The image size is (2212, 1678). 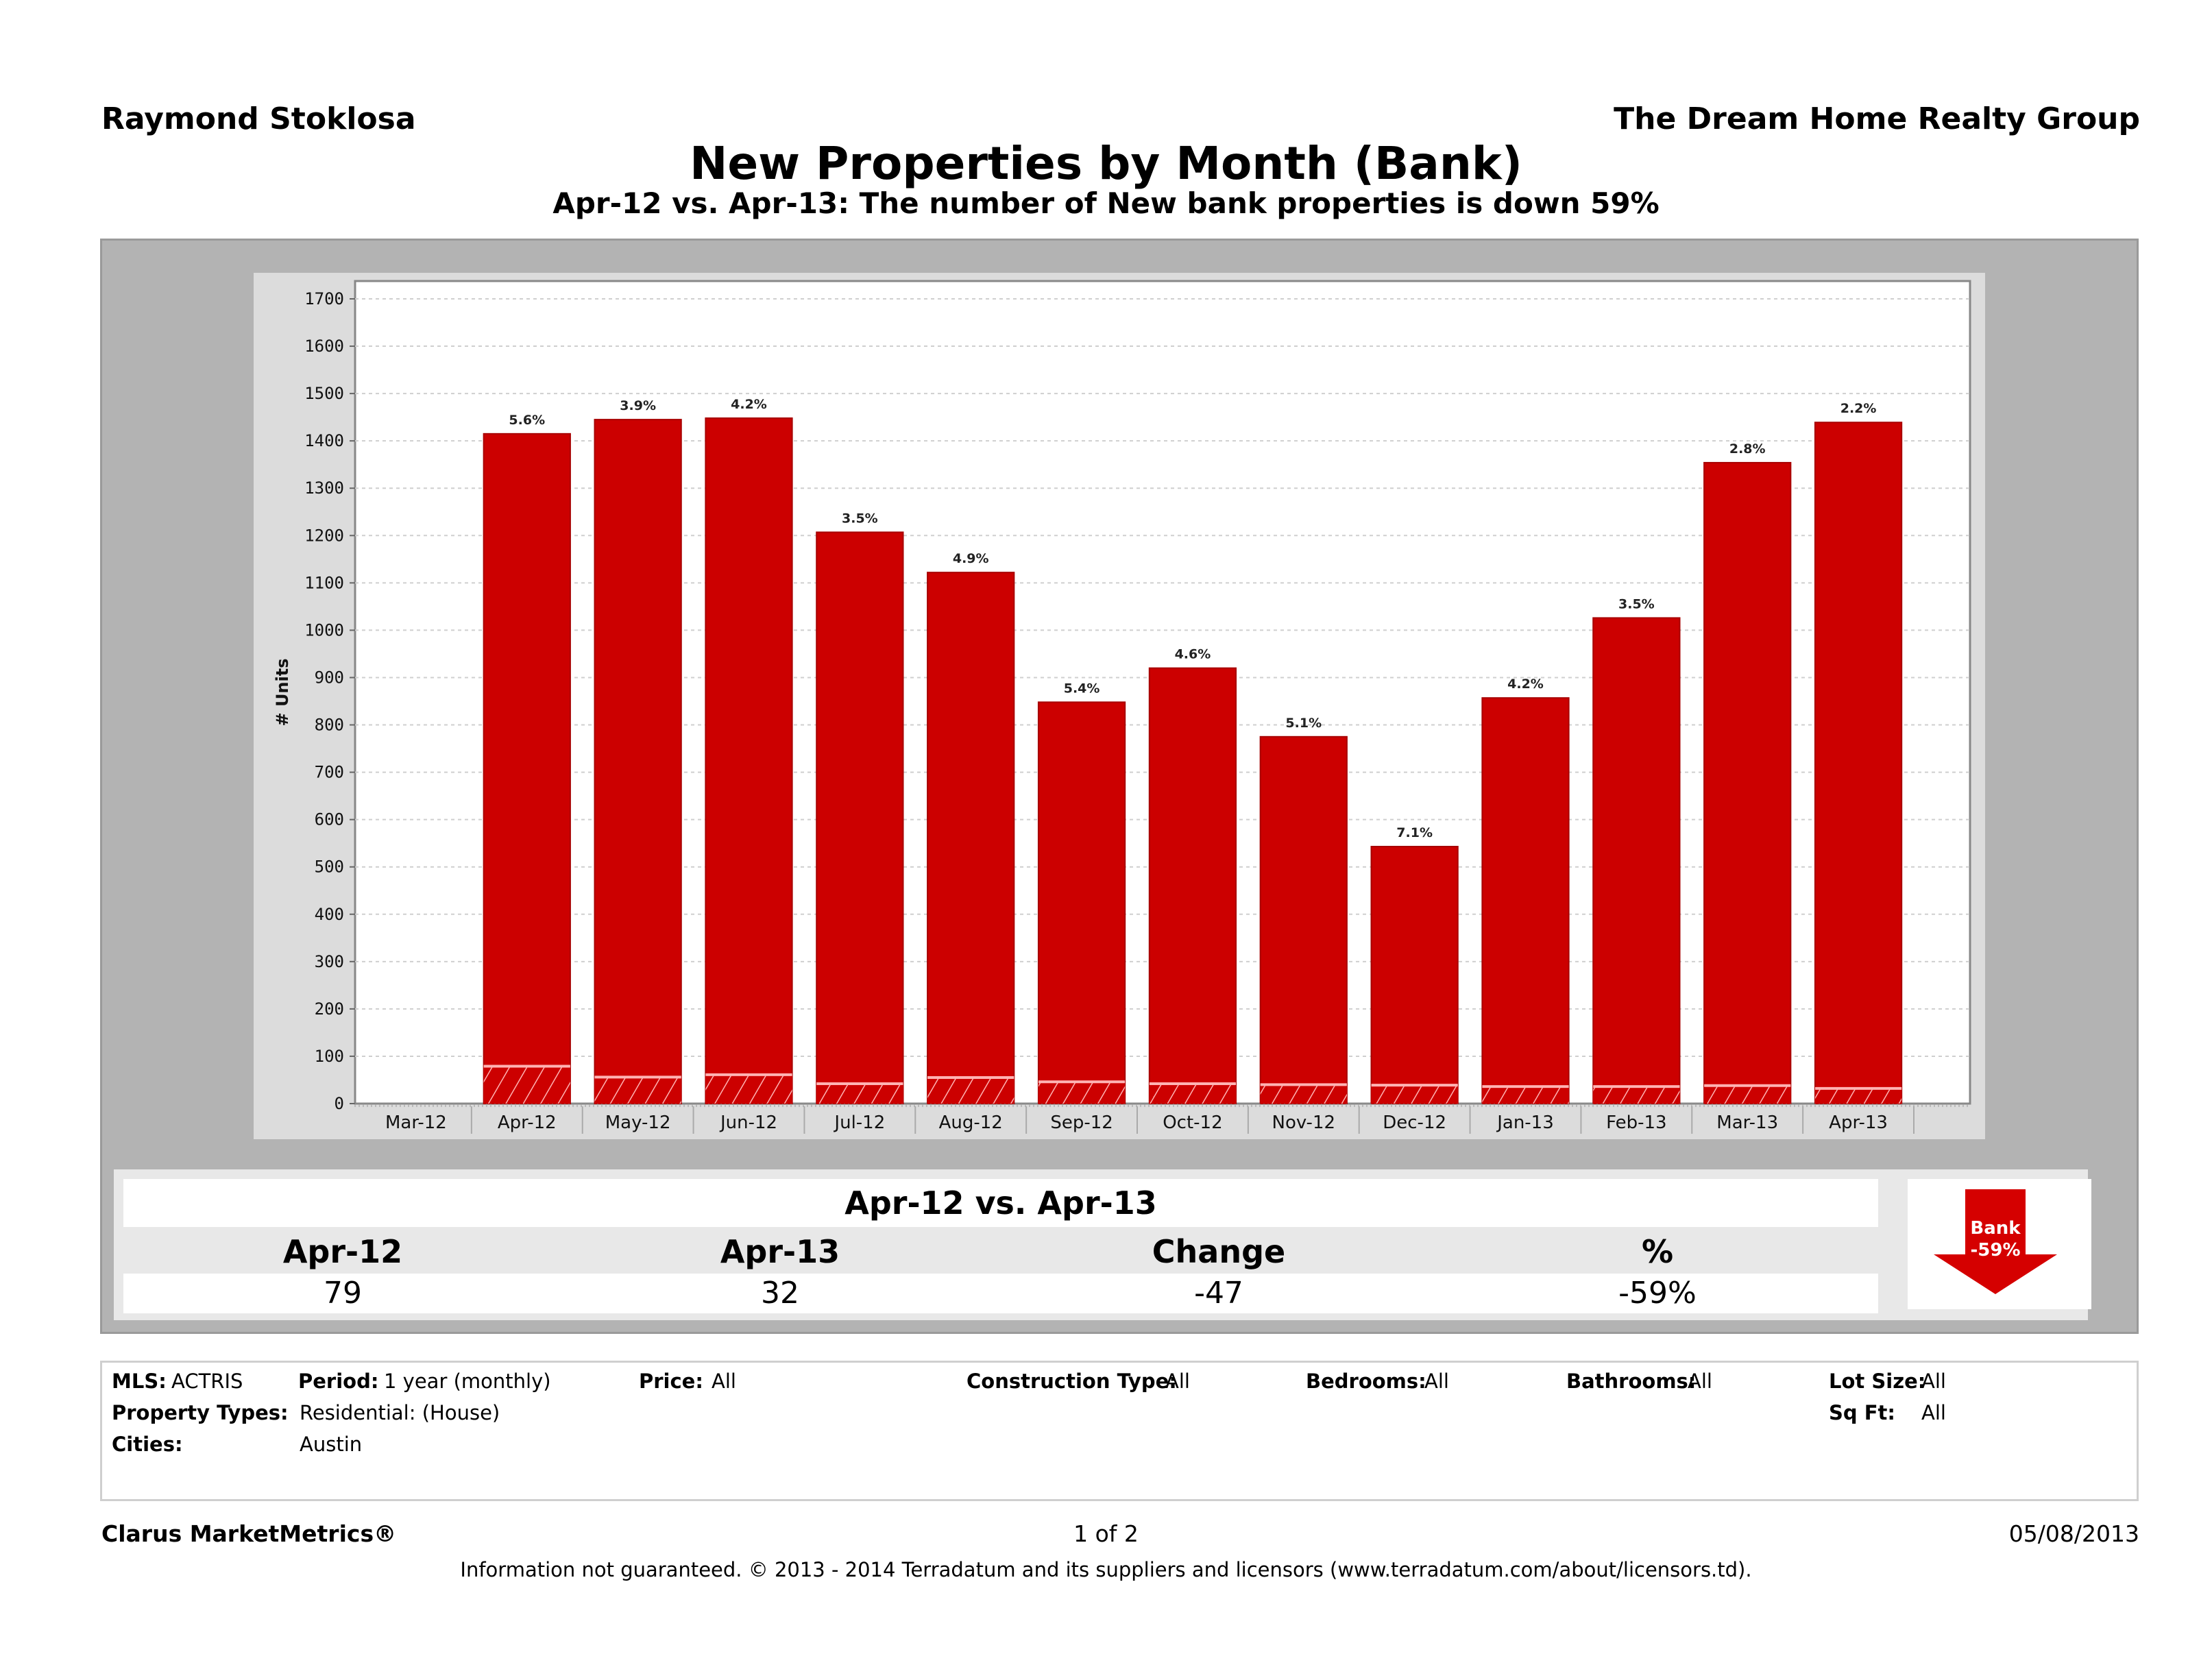 I want to click on badge-label: Bank, so click(x=1995, y=1228).